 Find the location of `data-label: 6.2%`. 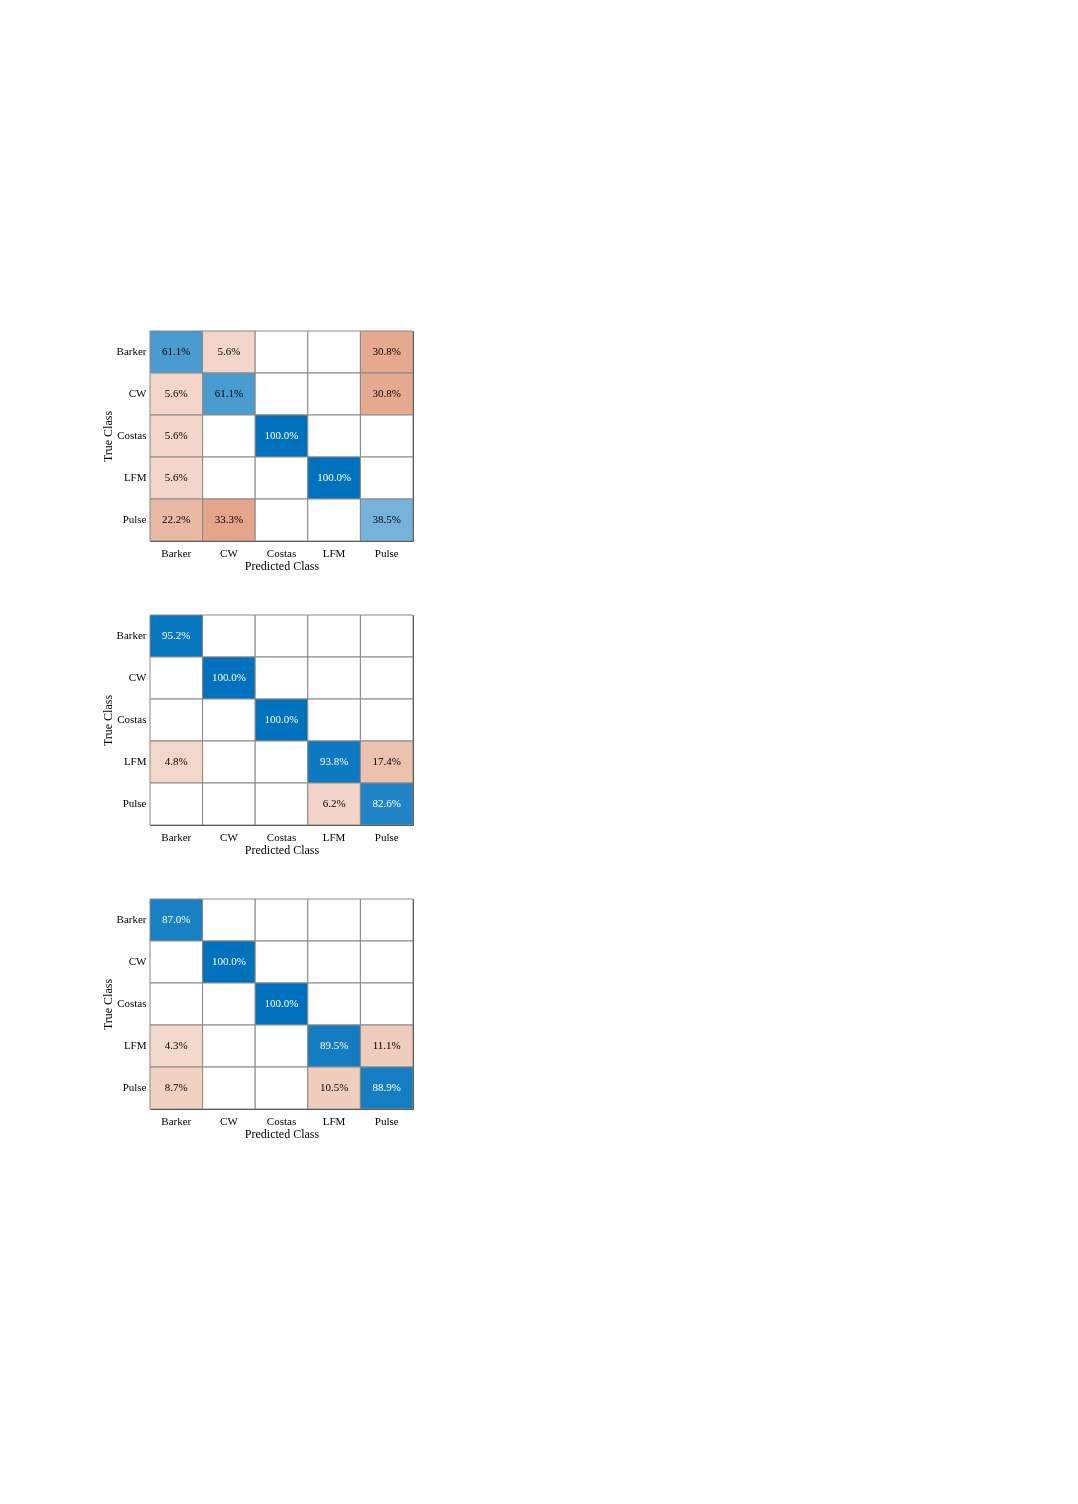

data-label: 6.2% is located at coordinates (334, 803).